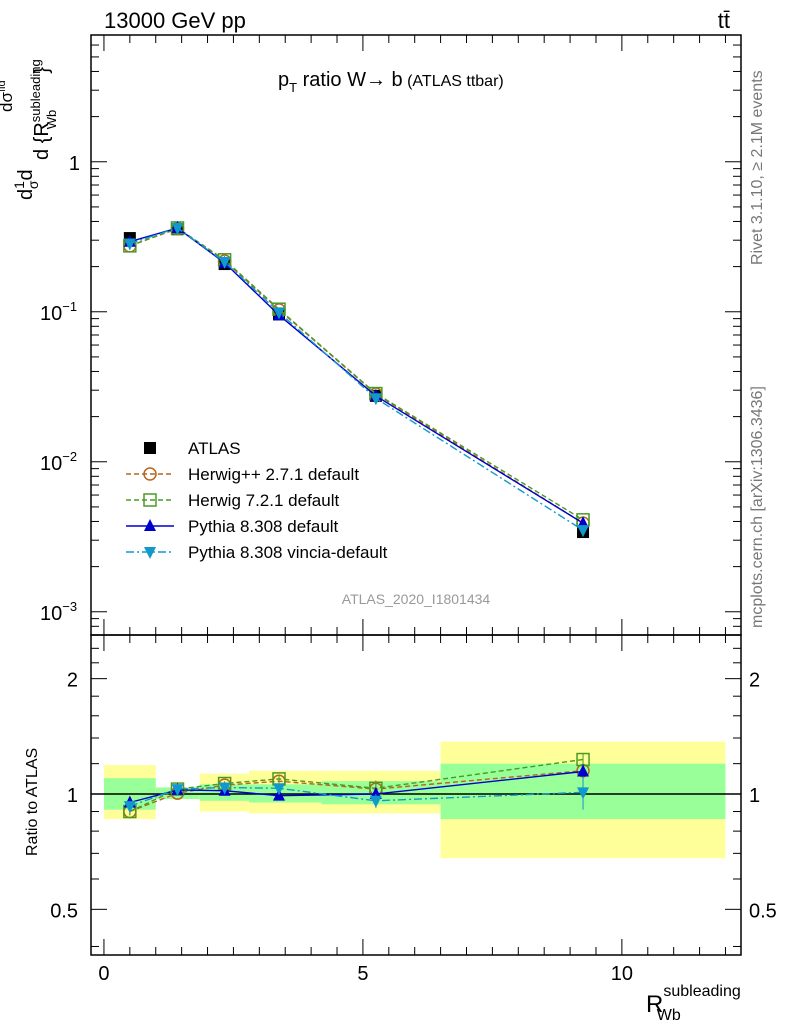  I want to click on analysis-watermark: ATLAS_2020_I1801434, so click(416, 599).